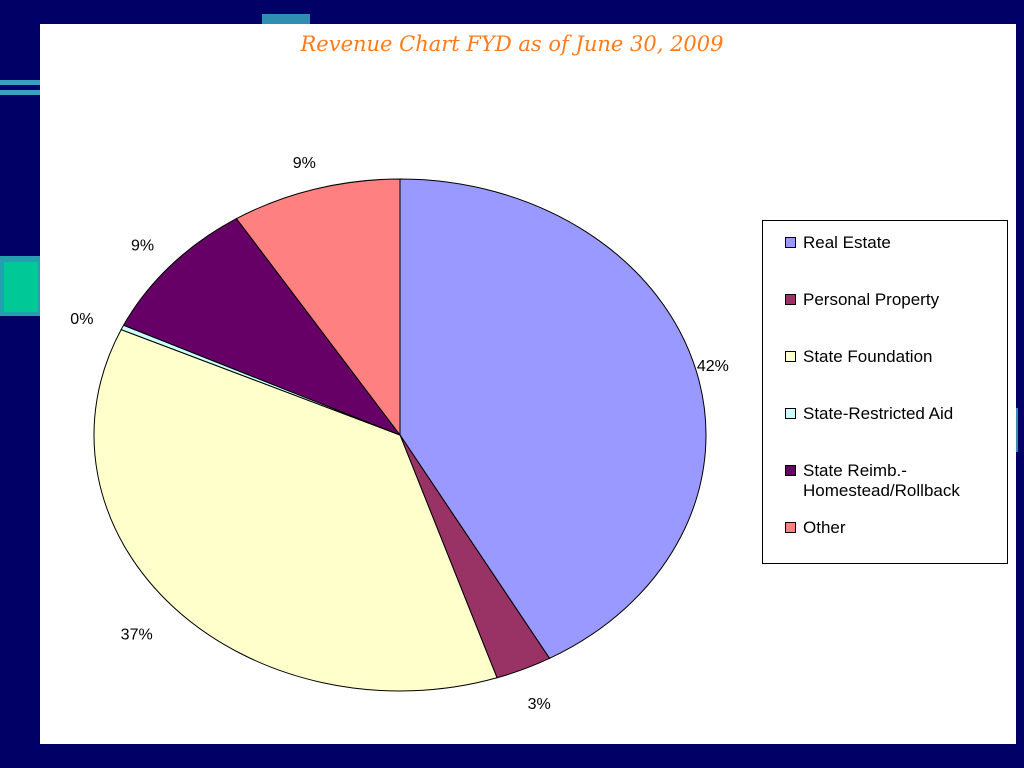  I want to click on legend-label: State Reimb.- Homestead/Rollback, so click(881, 480).